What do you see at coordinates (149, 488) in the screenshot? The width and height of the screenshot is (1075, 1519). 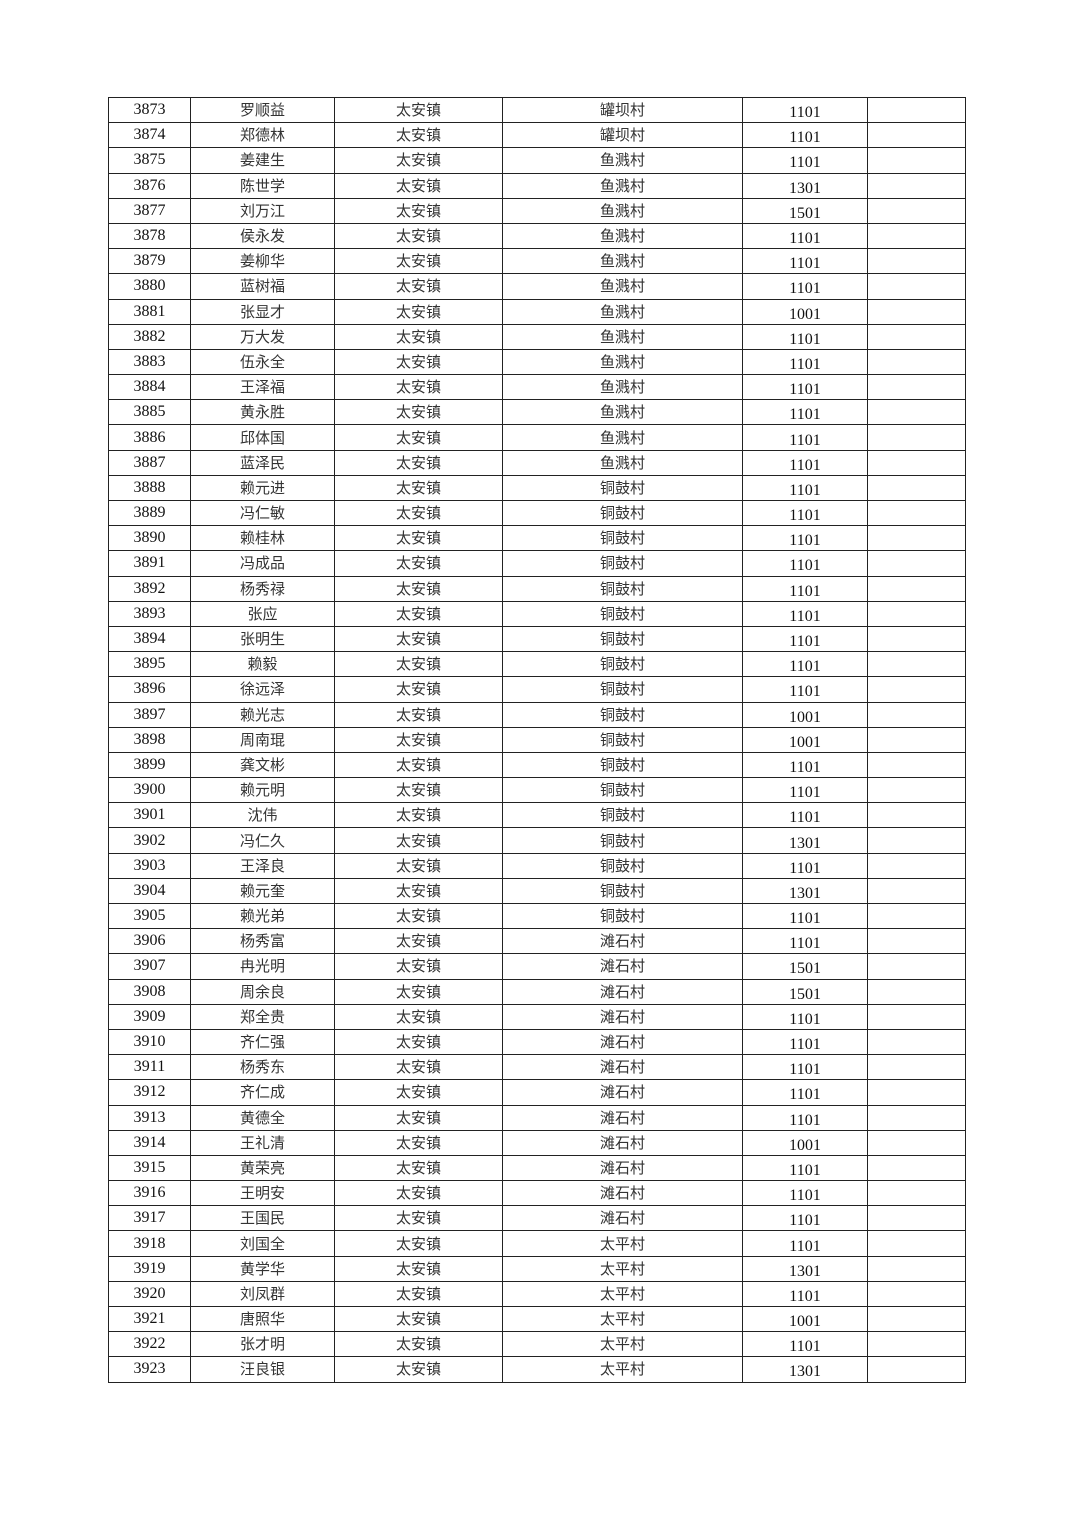 I see `row-number-cell: 3888` at bounding box center [149, 488].